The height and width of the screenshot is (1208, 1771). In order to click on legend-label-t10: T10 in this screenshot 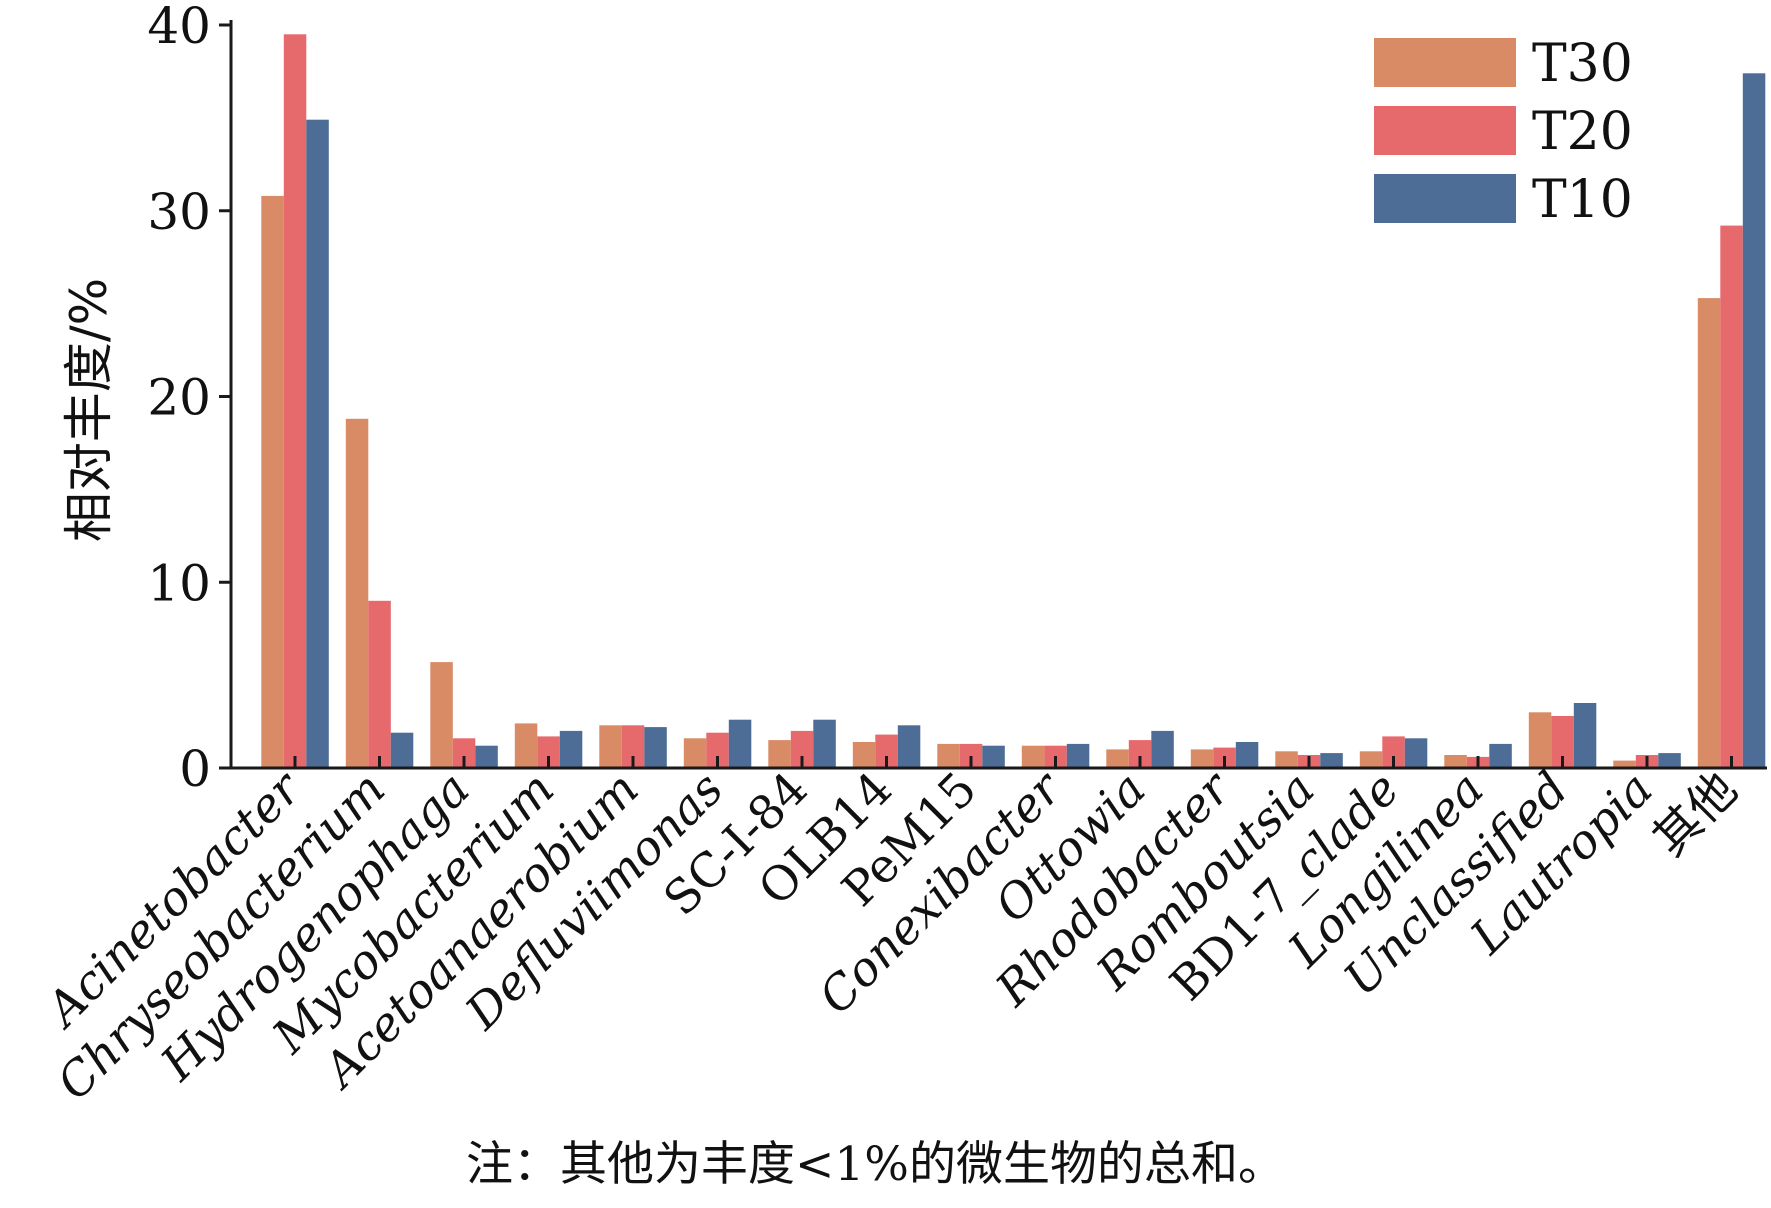, I will do `click(1582, 200)`.